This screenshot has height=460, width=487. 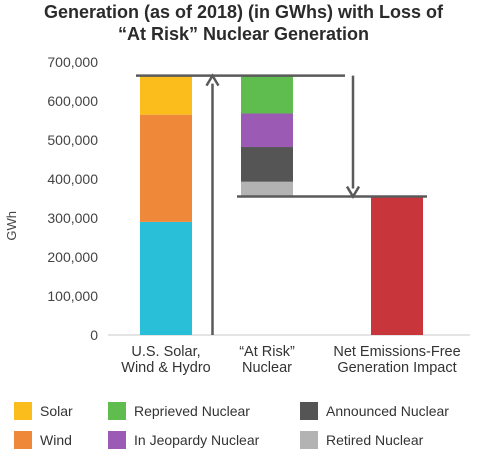 I want to click on legend-label: Announced Nuclear, so click(x=387, y=411).